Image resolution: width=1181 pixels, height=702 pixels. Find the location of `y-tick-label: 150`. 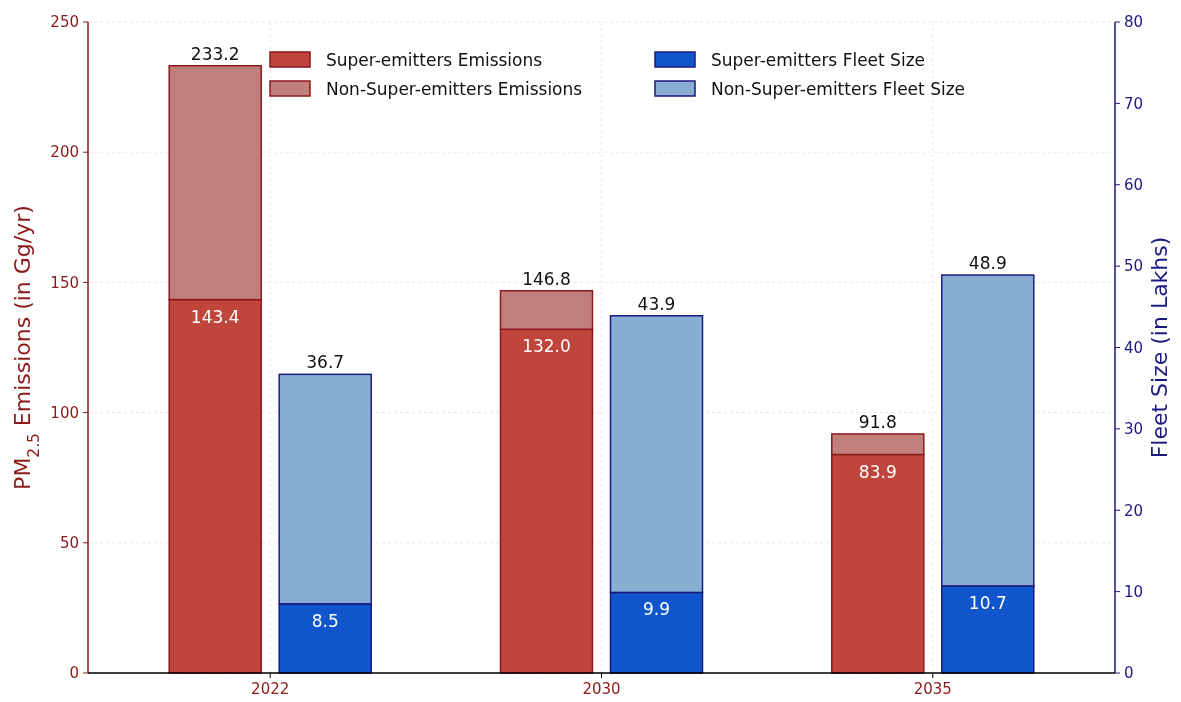

y-tick-label: 150 is located at coordinates (64, 282).